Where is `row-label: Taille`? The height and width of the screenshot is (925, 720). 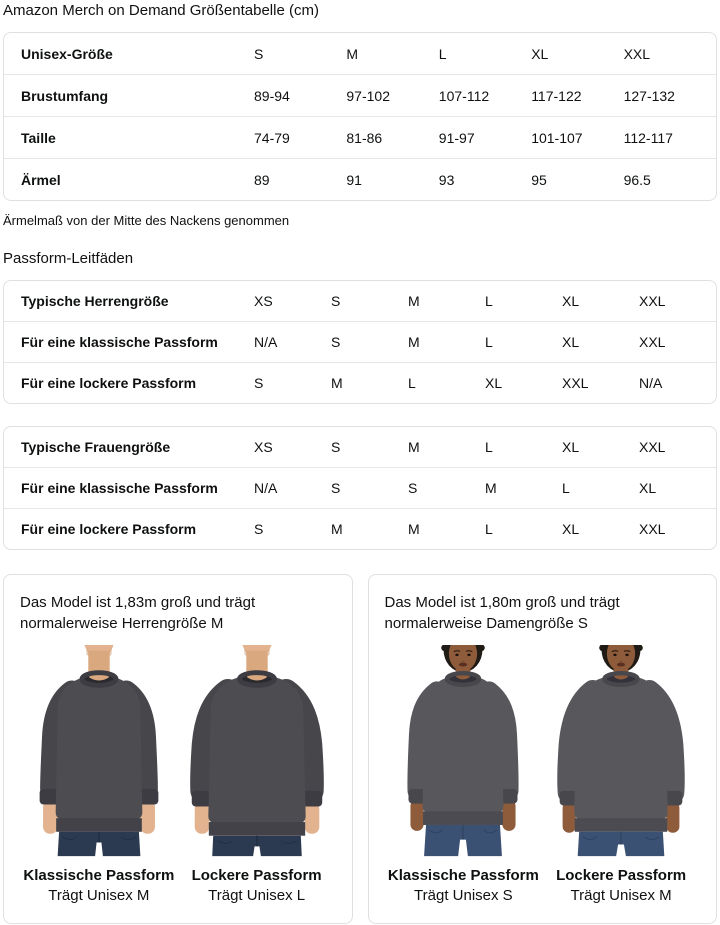 row-label: Taille is located at coordinates (38, 137).